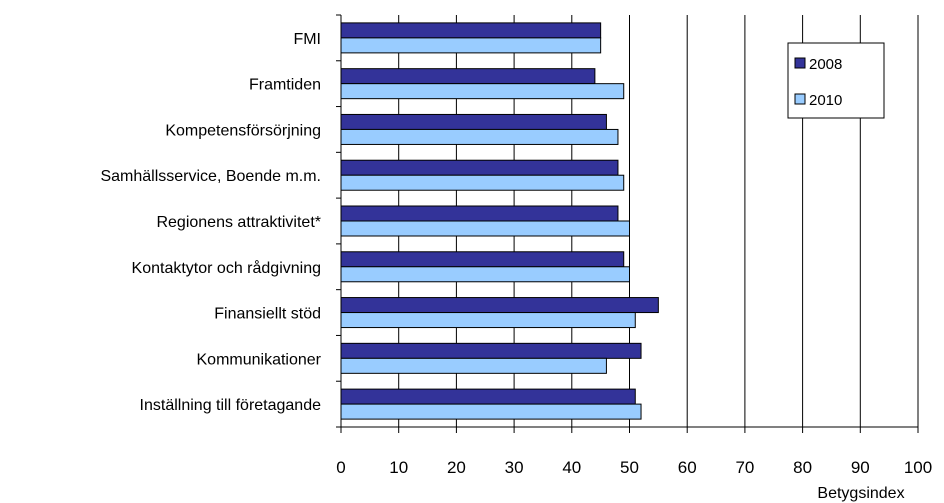  I want to click on legend-swatch-2008, so click(800, 63).